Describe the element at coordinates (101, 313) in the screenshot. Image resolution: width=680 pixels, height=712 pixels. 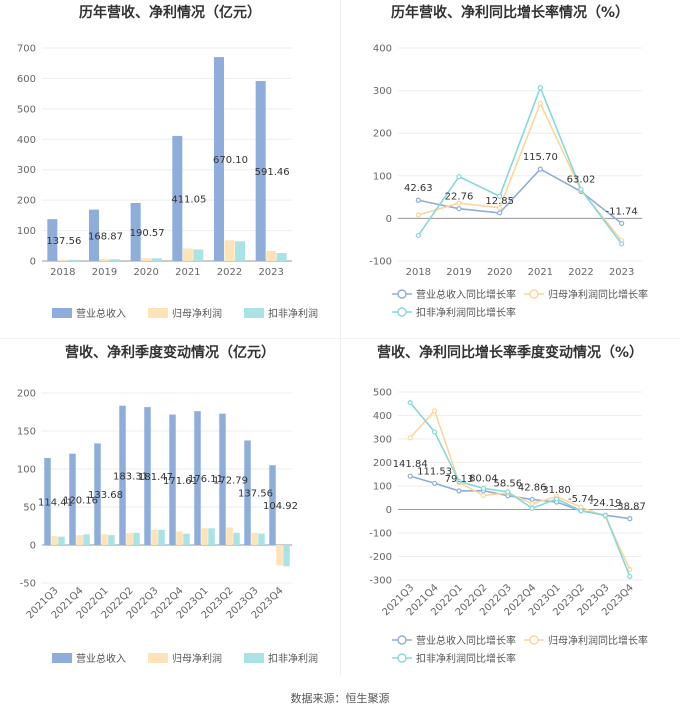
I see `legend-label: 营业总收入` at that location.